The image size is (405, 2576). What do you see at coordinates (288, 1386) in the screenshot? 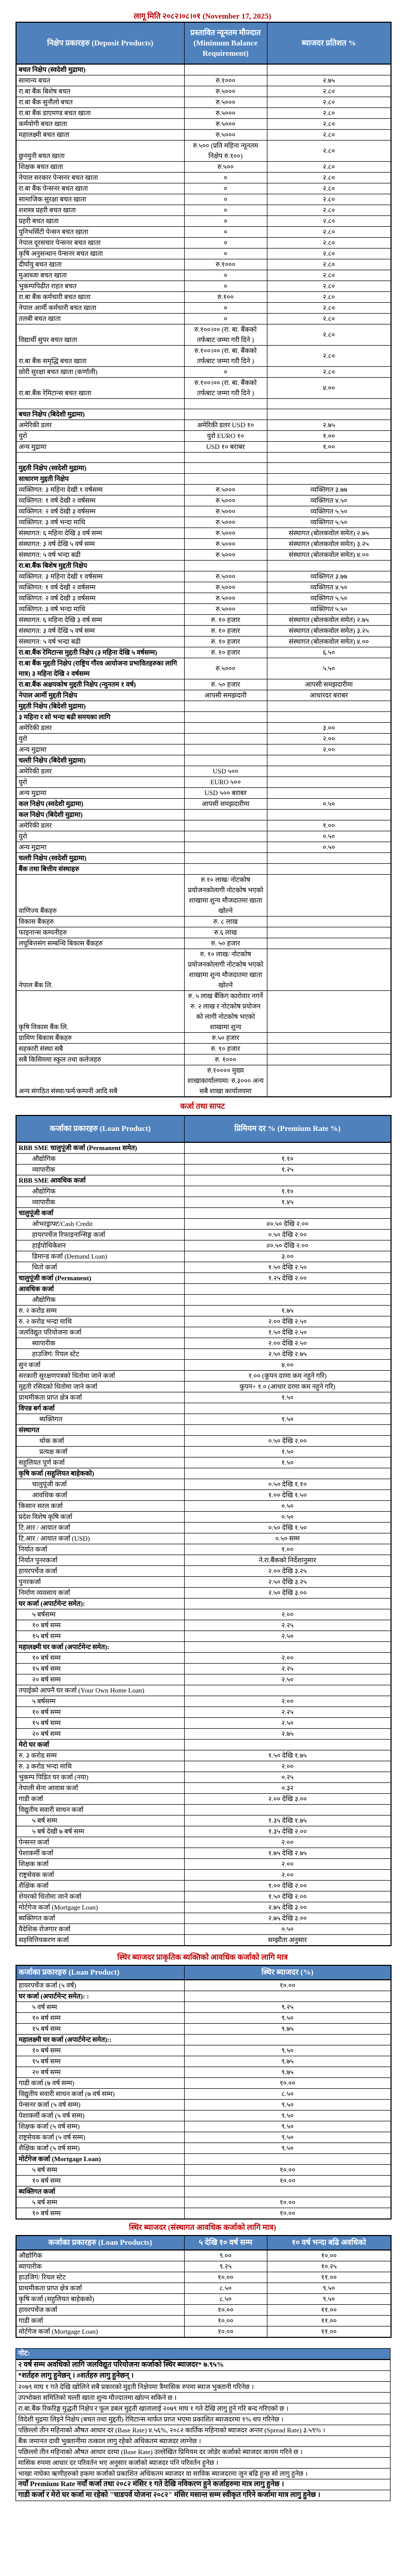
I see `rate-value: कुपन+ १.० (आधार दरमा कम नहुने गरि)` at bounding box center [288, 1386].